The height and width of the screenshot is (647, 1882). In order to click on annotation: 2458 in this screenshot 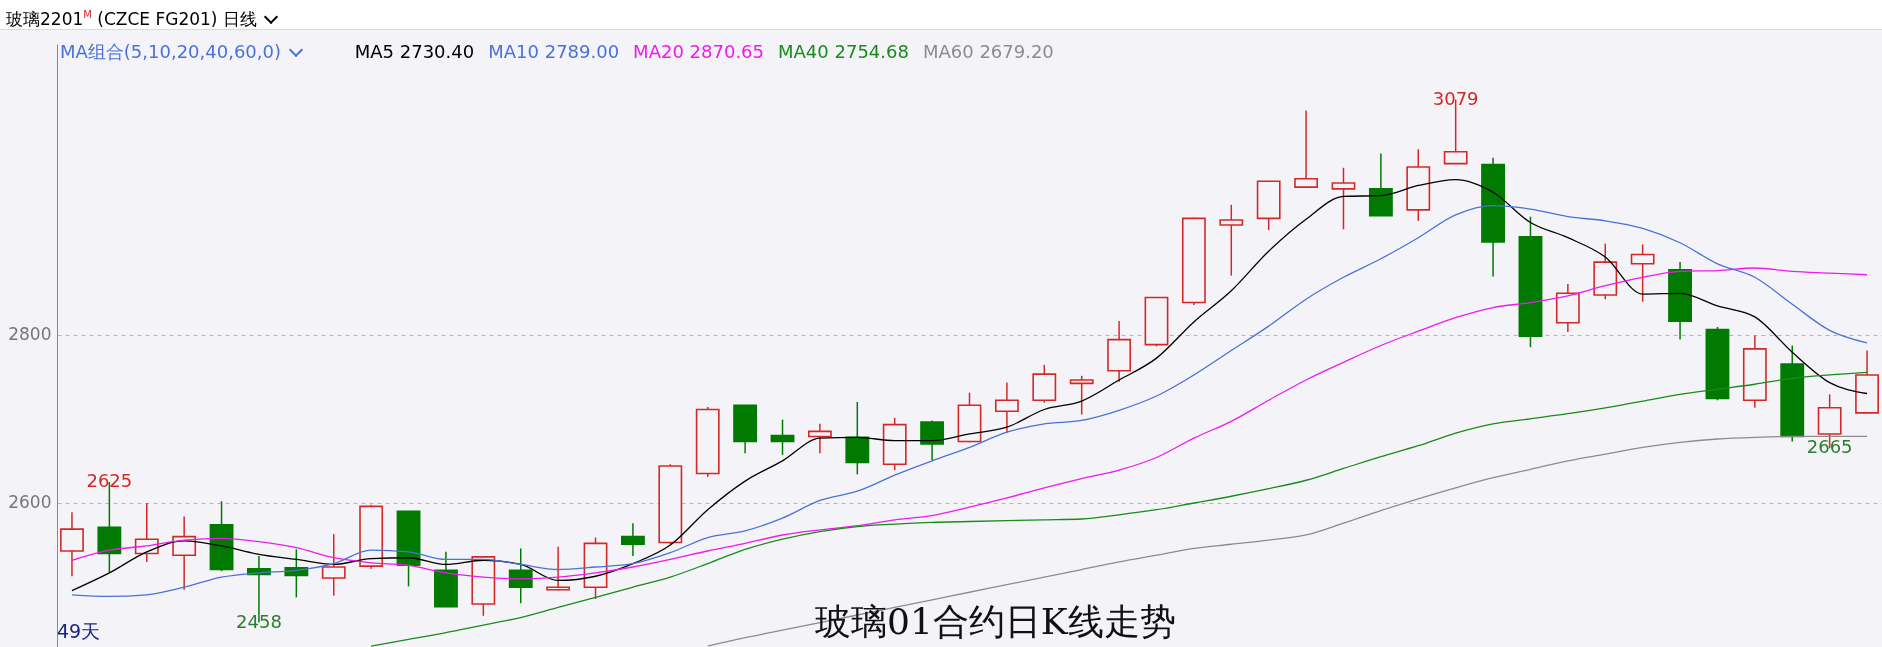, I will do `click(259, 621)`.